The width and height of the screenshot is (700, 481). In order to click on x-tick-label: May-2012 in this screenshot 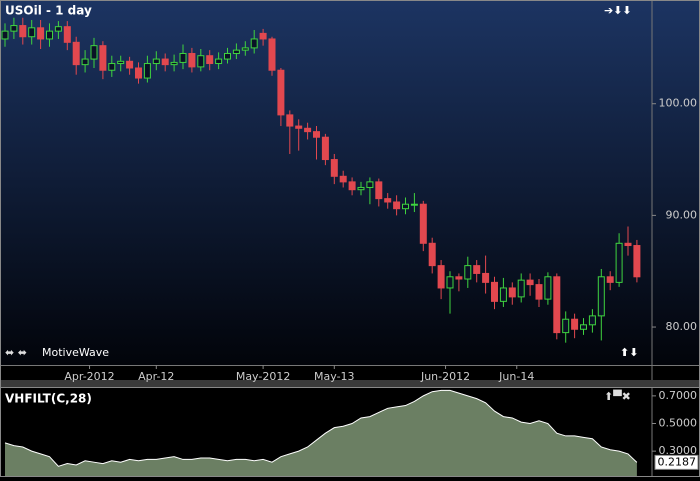, I will do `click(263, 376)`.